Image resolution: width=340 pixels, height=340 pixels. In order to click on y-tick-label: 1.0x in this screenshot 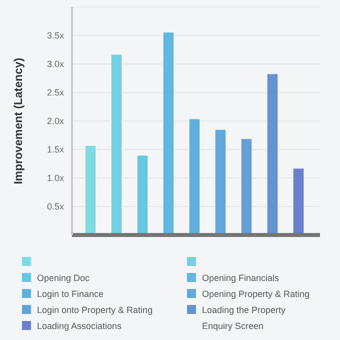, I will do `click(55, 178)`.